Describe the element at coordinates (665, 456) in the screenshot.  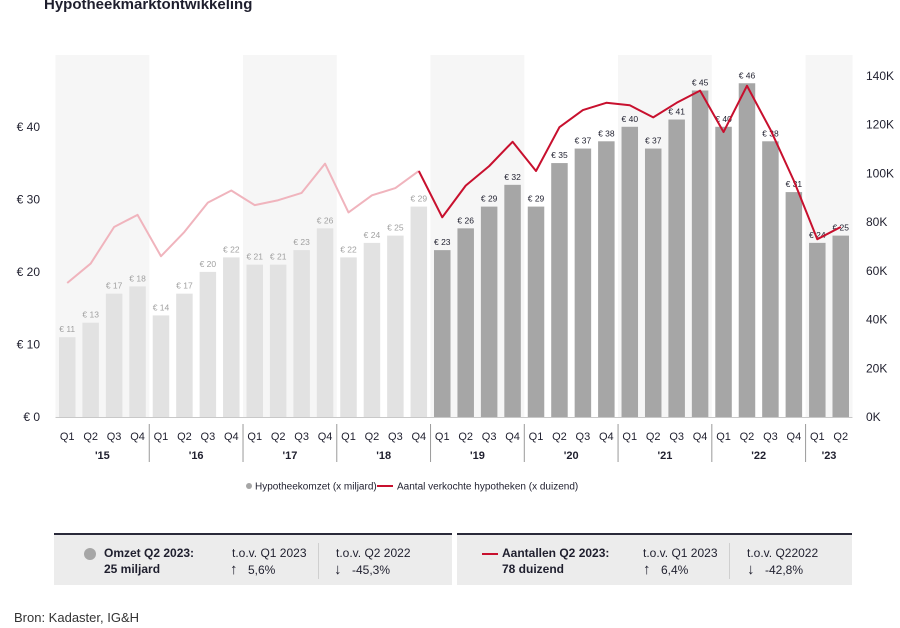
I see `year-label: '21` at that location.